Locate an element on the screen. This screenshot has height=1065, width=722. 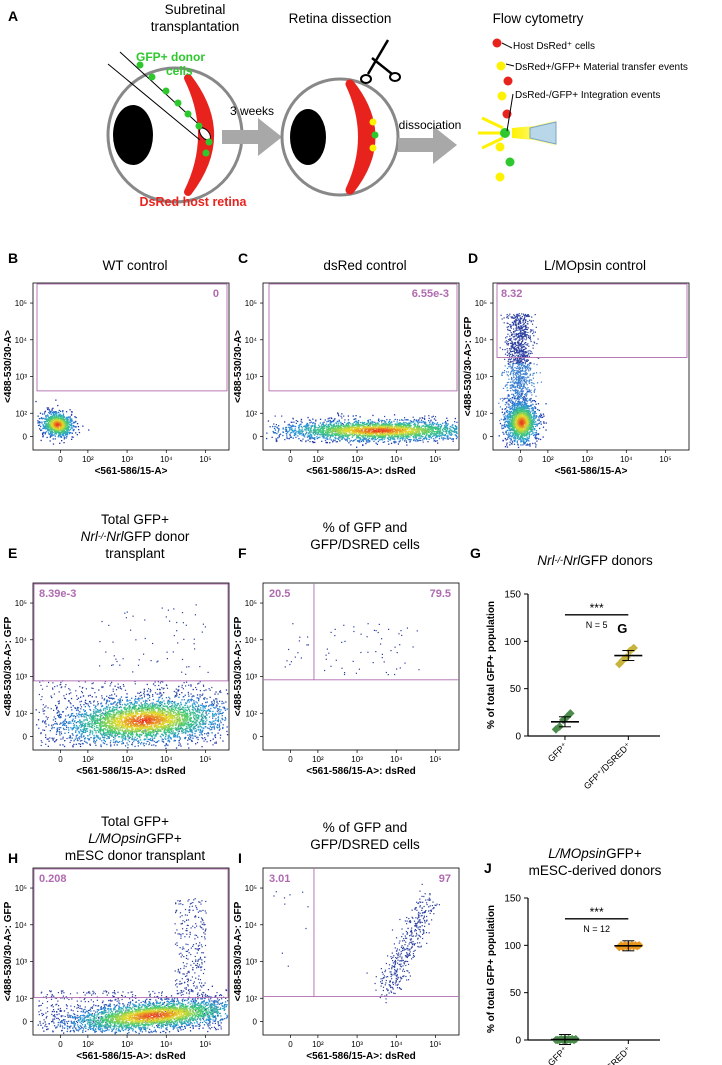
gate-value: 3.01 is located at coordinates (279, 879).